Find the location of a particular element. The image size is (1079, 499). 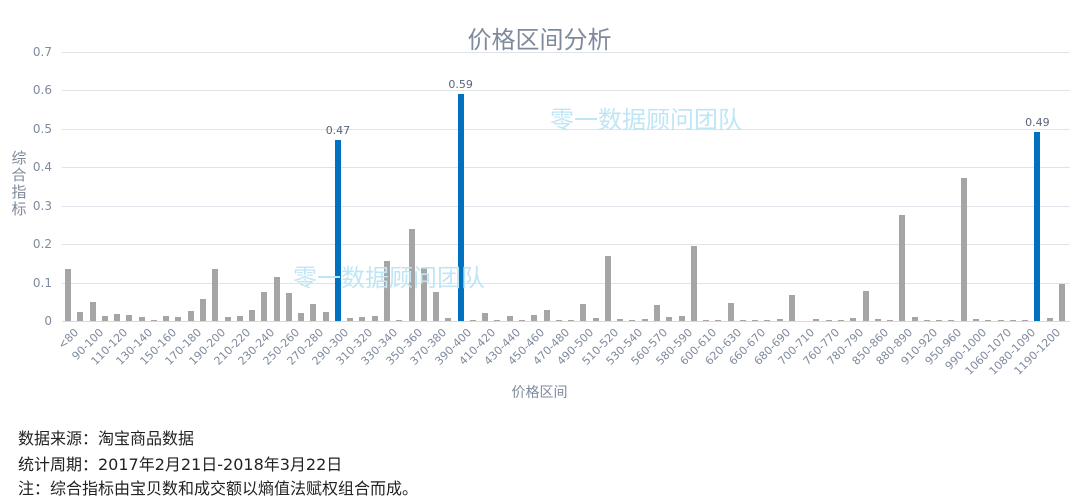

y-axis-label: 综合指标 is located at coordinates (19, 183).